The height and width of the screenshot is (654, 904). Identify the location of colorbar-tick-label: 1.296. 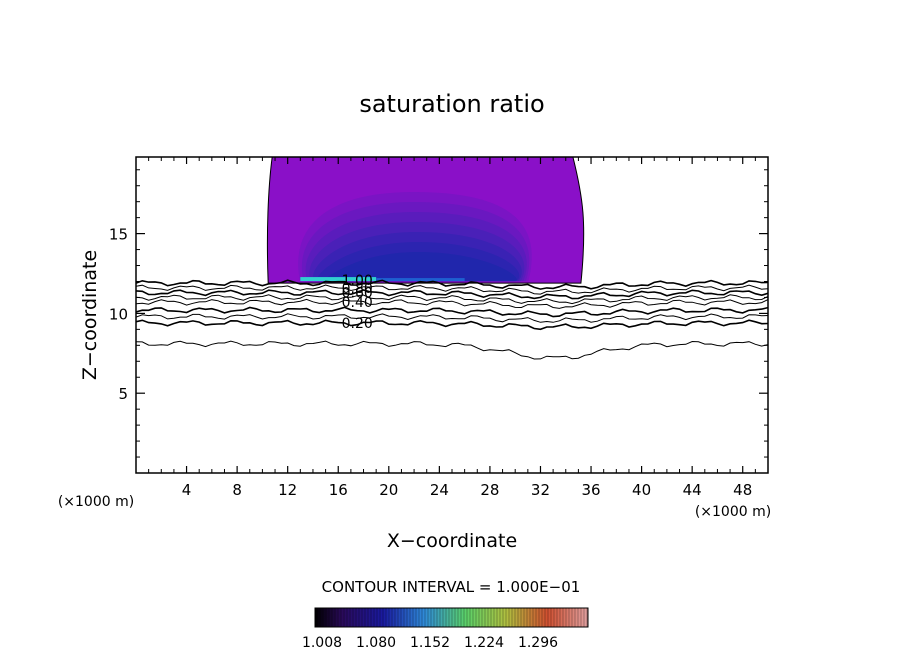
(538, 643).